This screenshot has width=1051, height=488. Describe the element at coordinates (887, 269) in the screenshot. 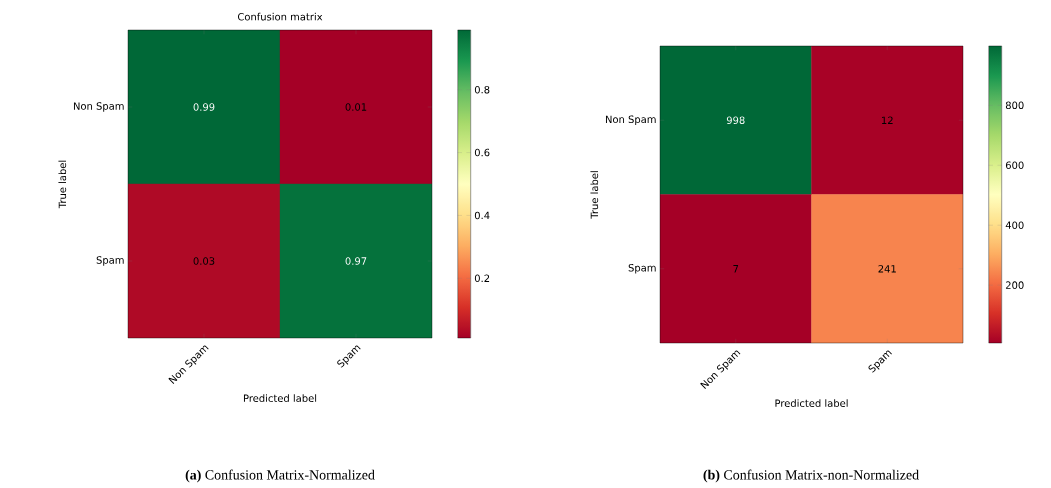

I see `data-label: 241` at that location.